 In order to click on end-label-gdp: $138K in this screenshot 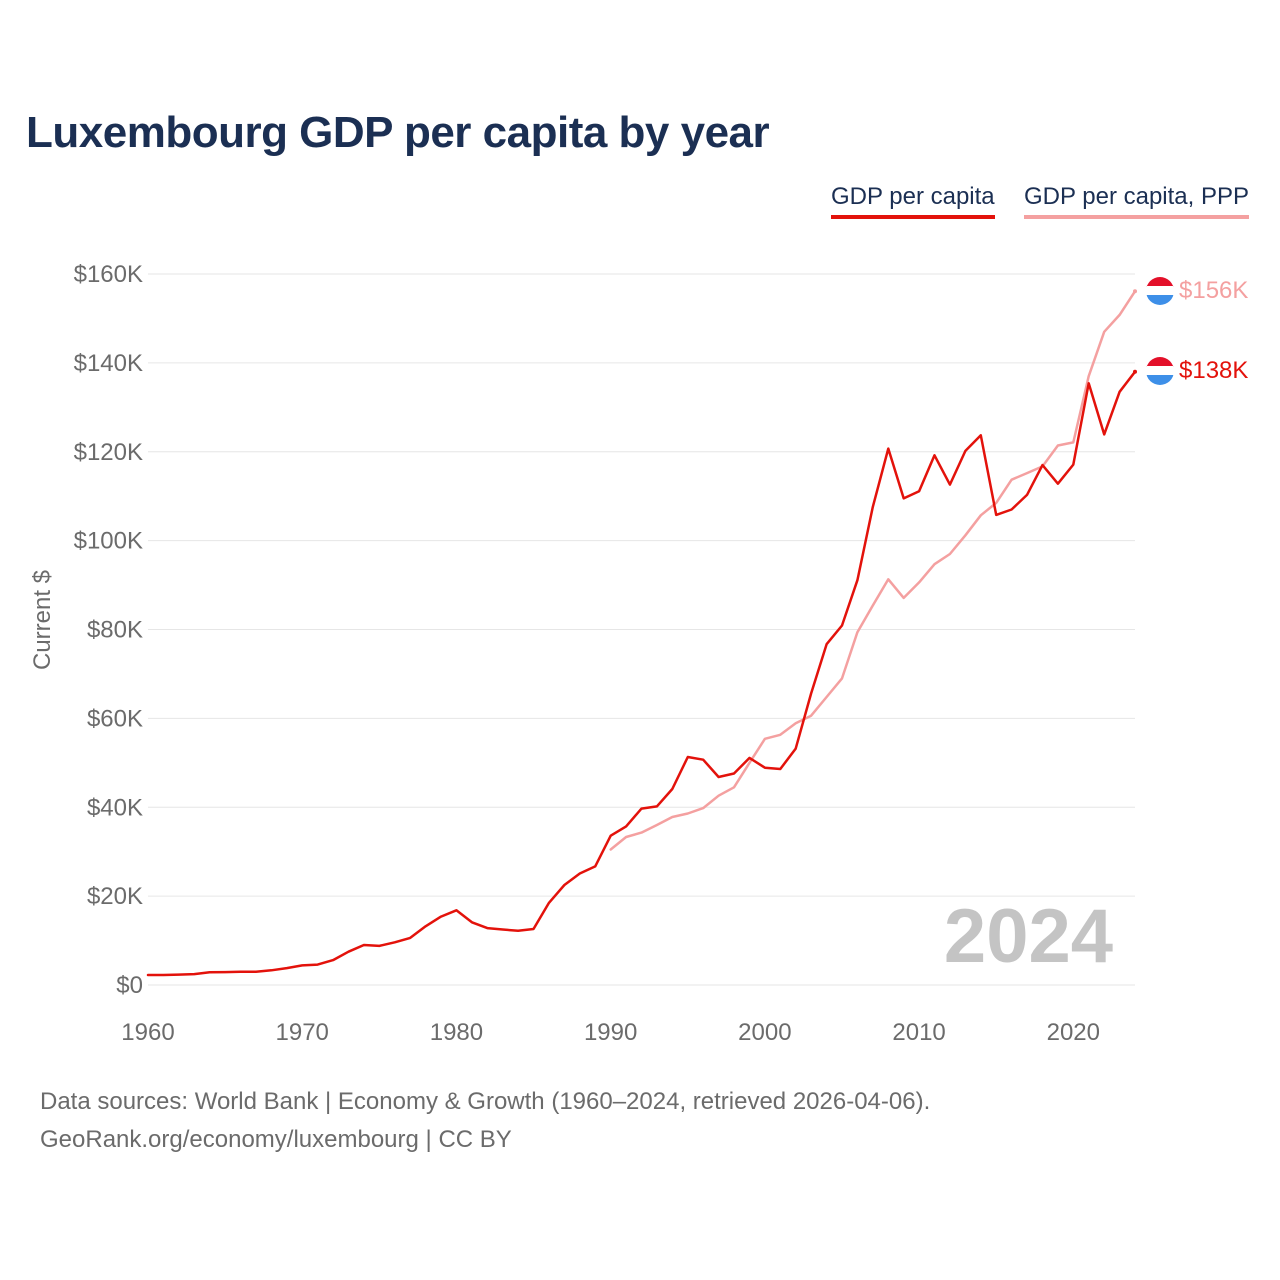, I will do `click(1213, 370)`.